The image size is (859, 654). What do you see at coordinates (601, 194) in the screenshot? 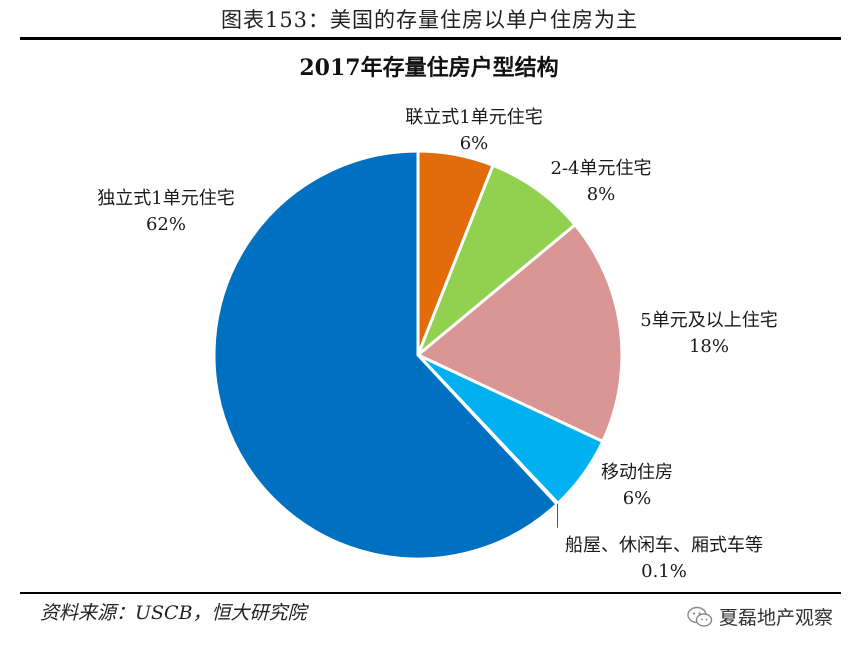
I see `slice-value-label: 8%` at bounding box center [601, 194].